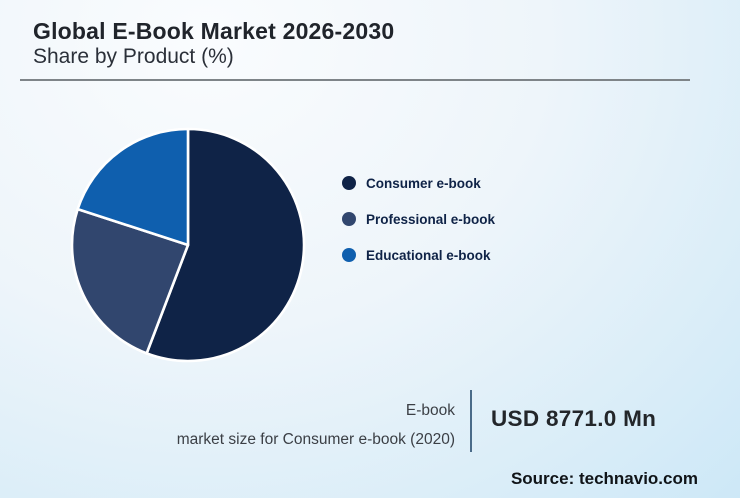 The width and height of the screenshot is (740, 498). Describe the element at coordinates (430, 410) in the screenshot. I see `callout-label-line1: E-book` at that location.